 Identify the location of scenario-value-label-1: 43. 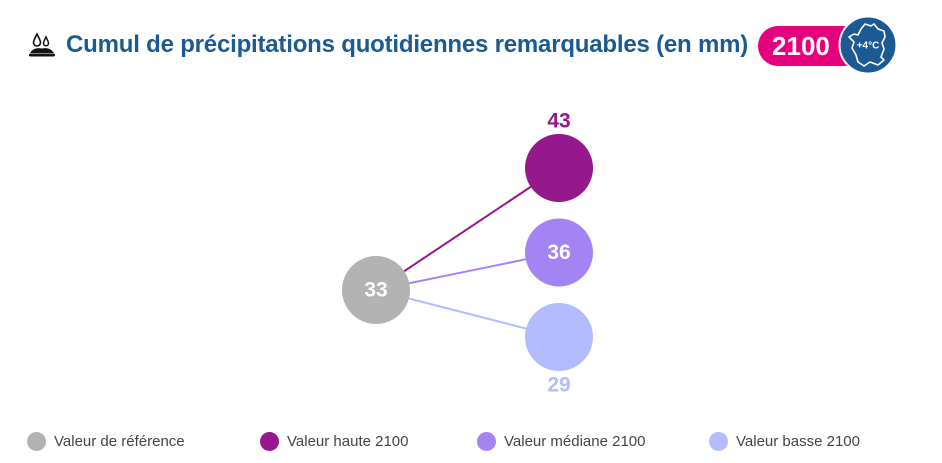
(558, 121).